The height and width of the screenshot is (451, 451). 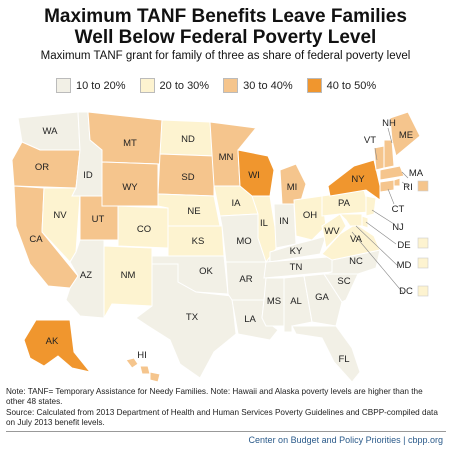 What do you see at coordinates (226, 157) in the screenshot?
I see `label-MN: MN` at bounding box center [226, 157].